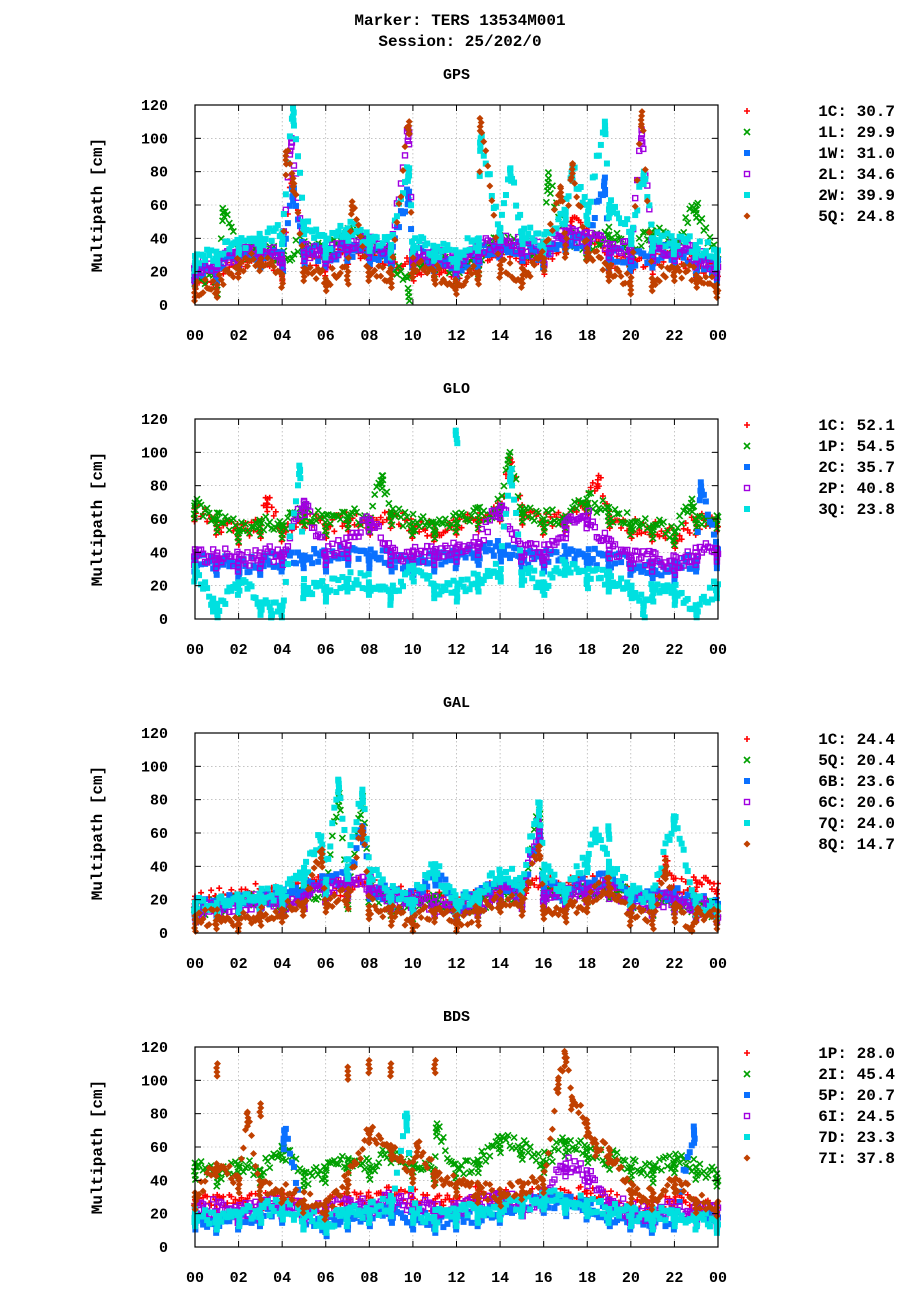 Image resolution: width=920 pixels, height=1300 pixels. I want to click on points-glo, so click(456, 524).